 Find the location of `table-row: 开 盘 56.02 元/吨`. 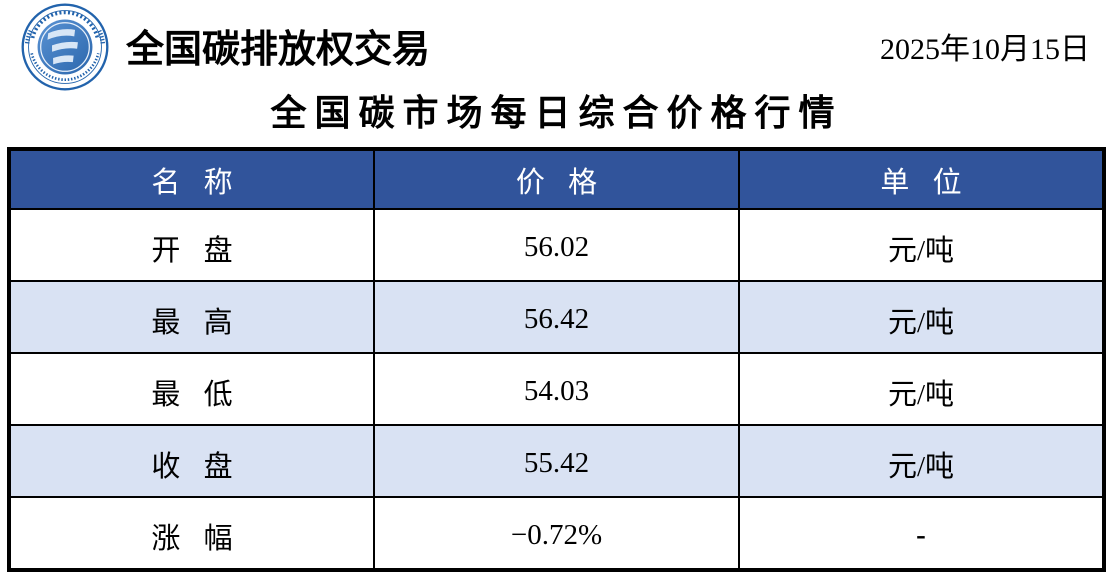

table-row: 开 盘 56.02 元/吨 is located at coordinates (556, 245).